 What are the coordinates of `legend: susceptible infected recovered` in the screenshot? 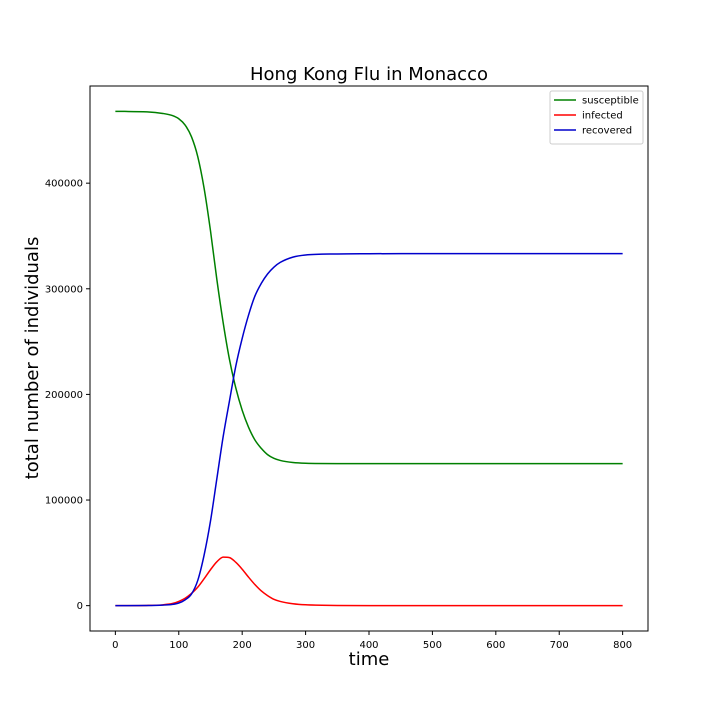 It's located at (596, 117).